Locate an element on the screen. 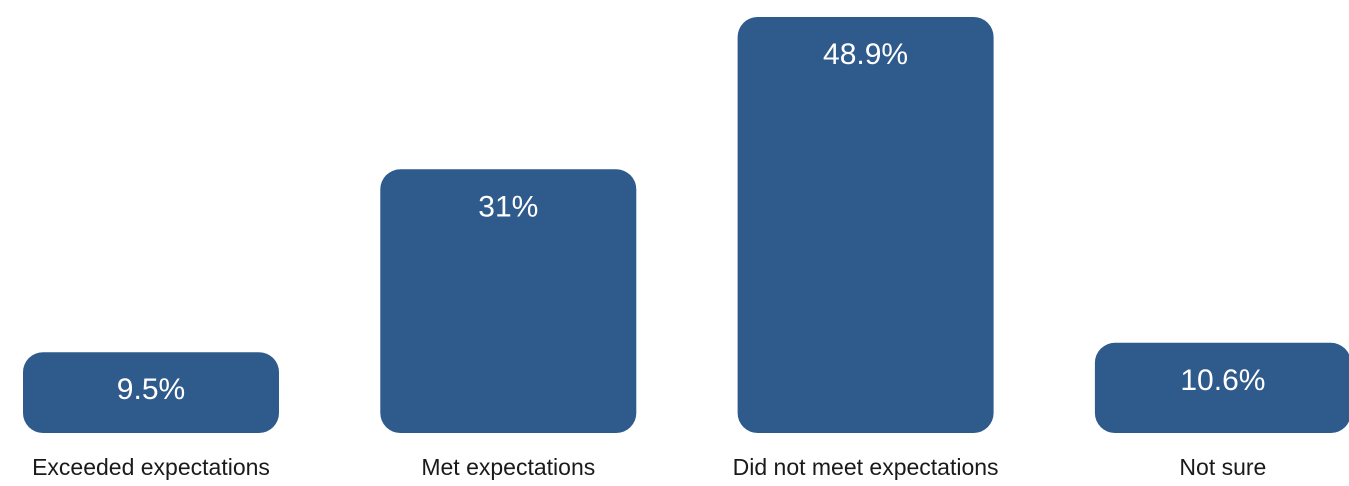 The width and height of the screenshot is (1349, 486). bar-value-label-1: 9.5% is located at coordinates (151, 389).